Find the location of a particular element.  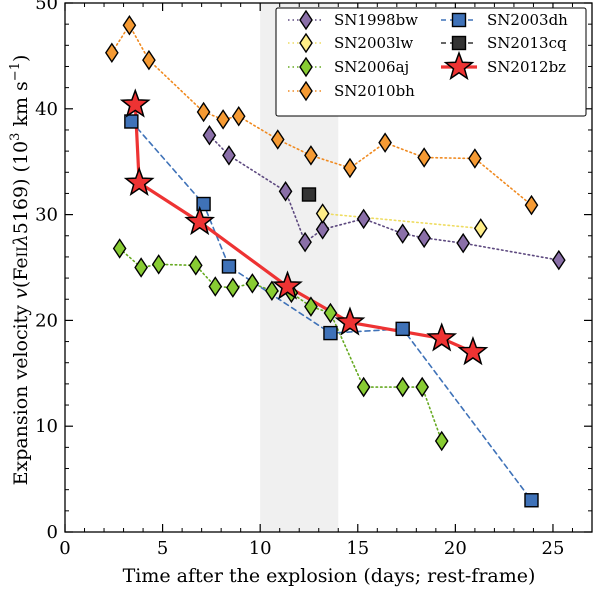

y-tick-label: 40 is located at coordinates (46, 109).